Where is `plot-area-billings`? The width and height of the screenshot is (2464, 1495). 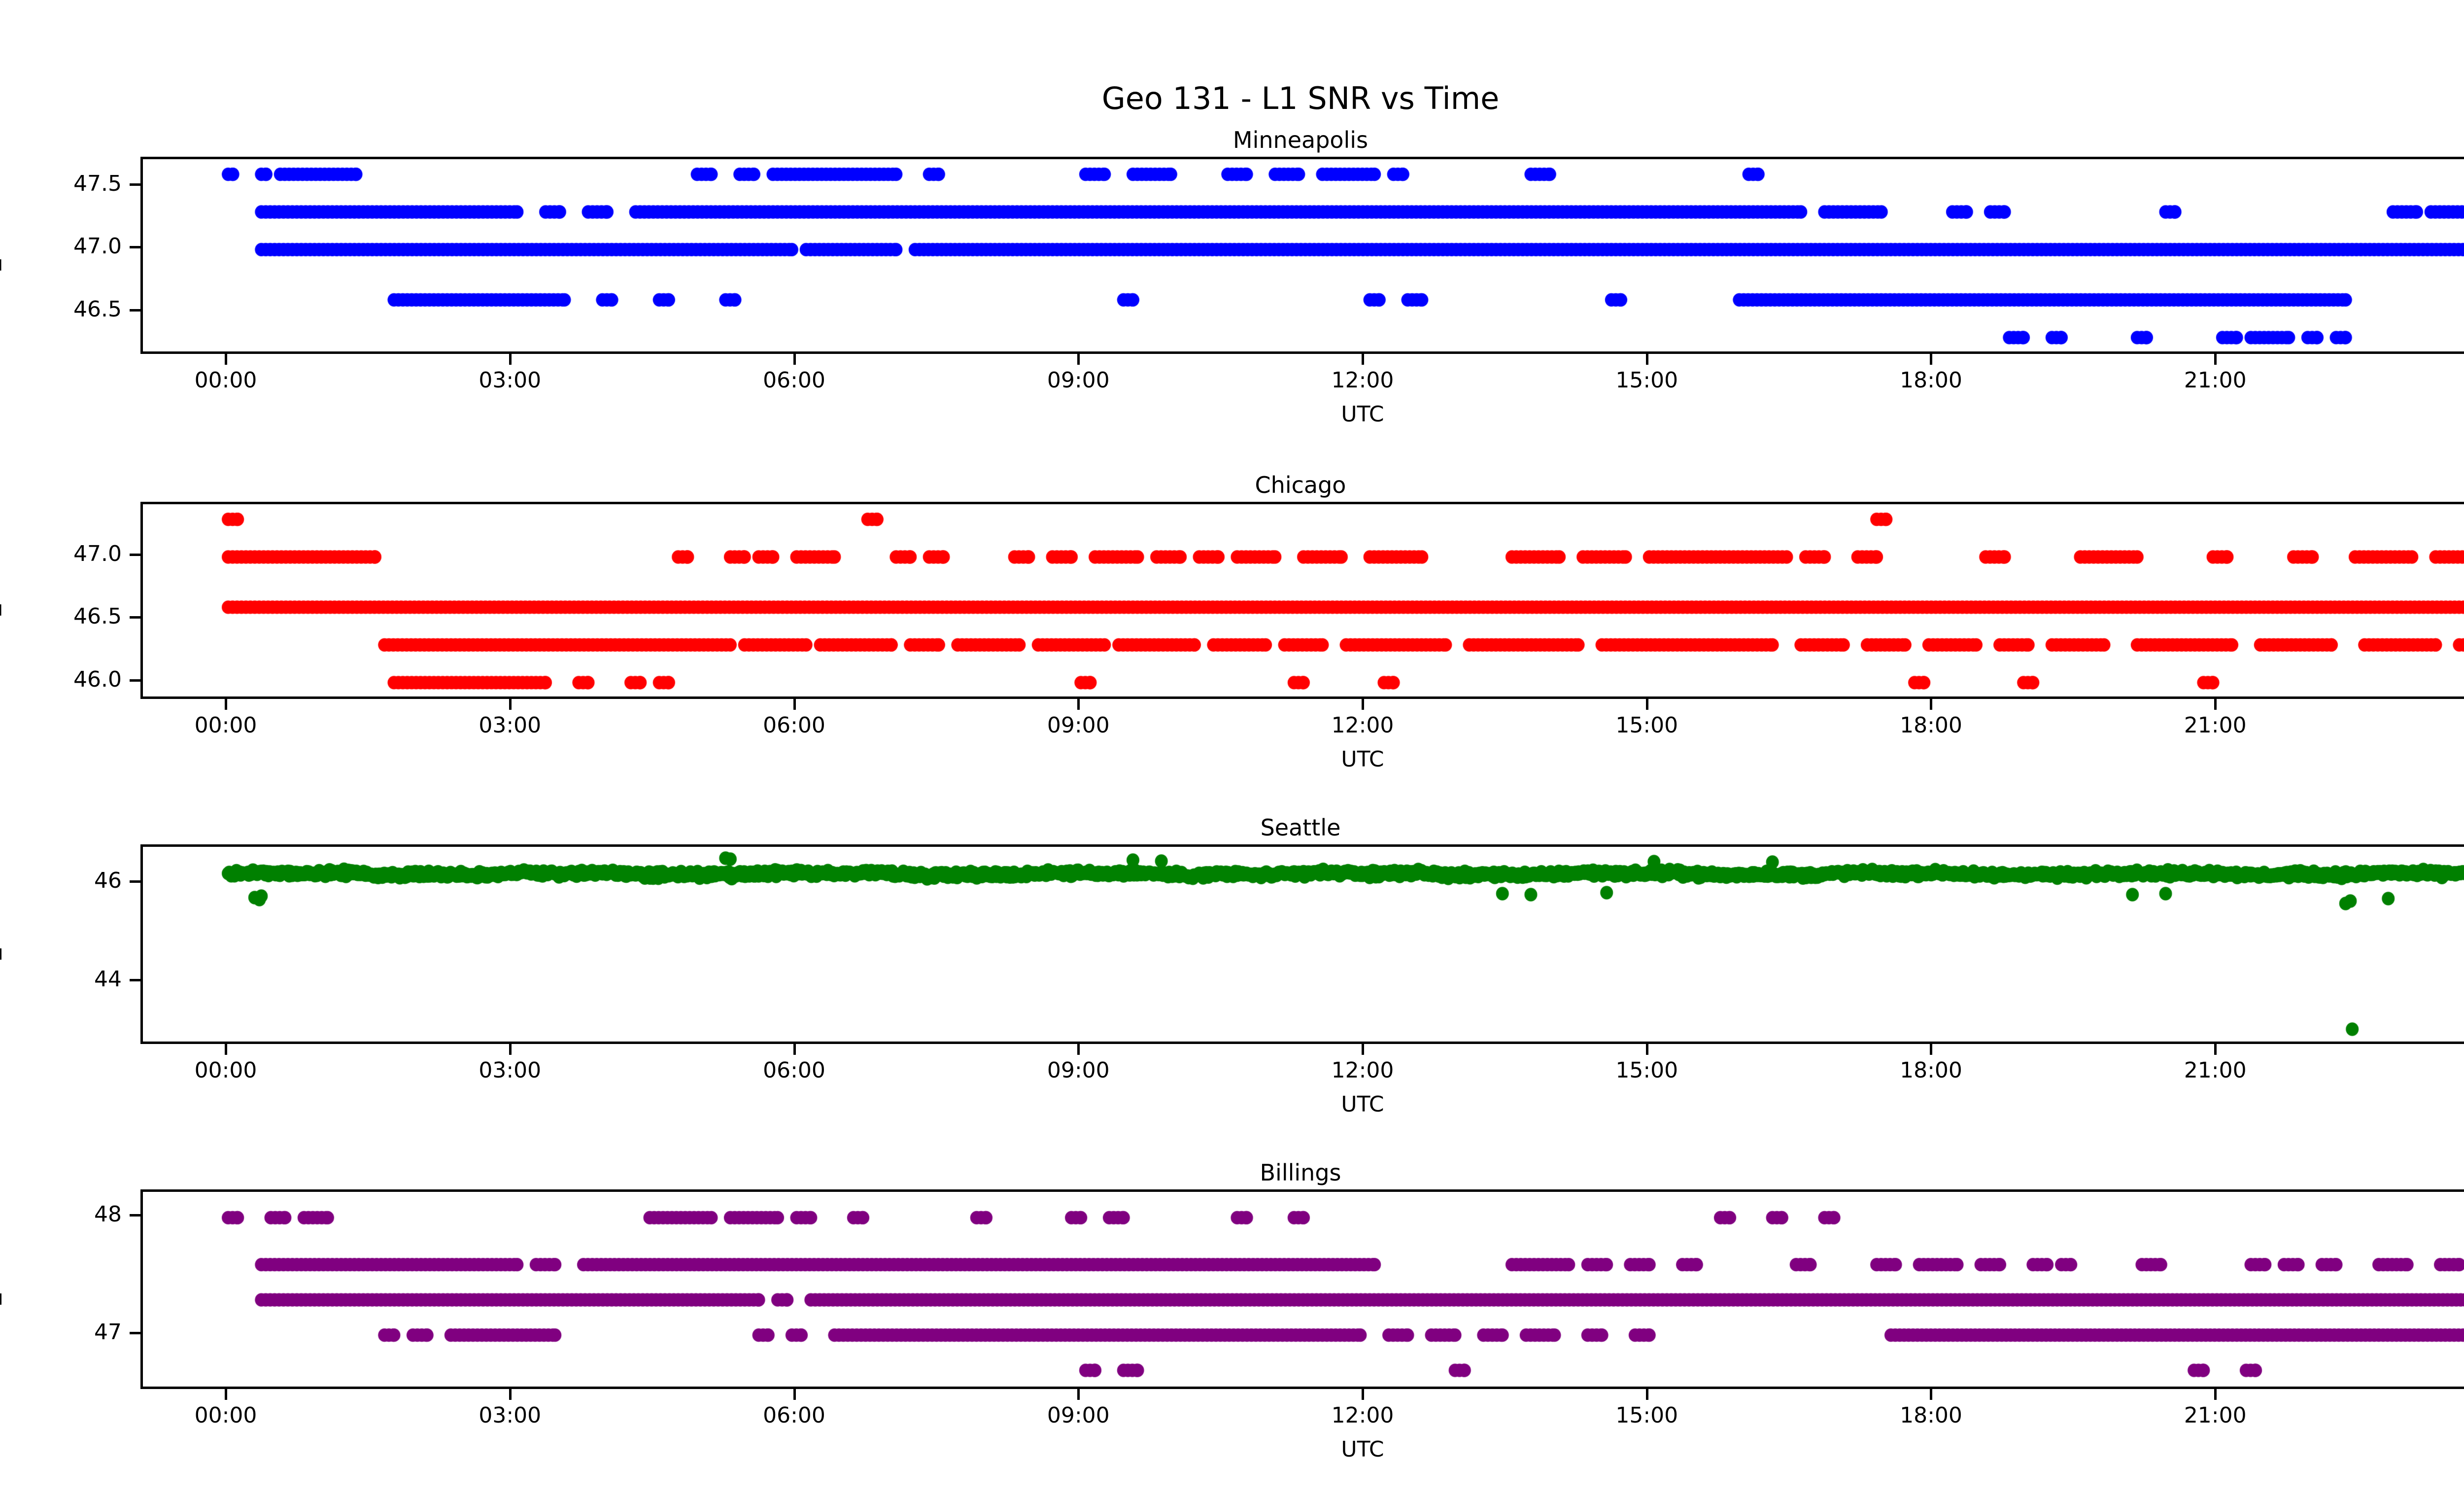 plot-area-billings is located at coordinates (1302, 1290).